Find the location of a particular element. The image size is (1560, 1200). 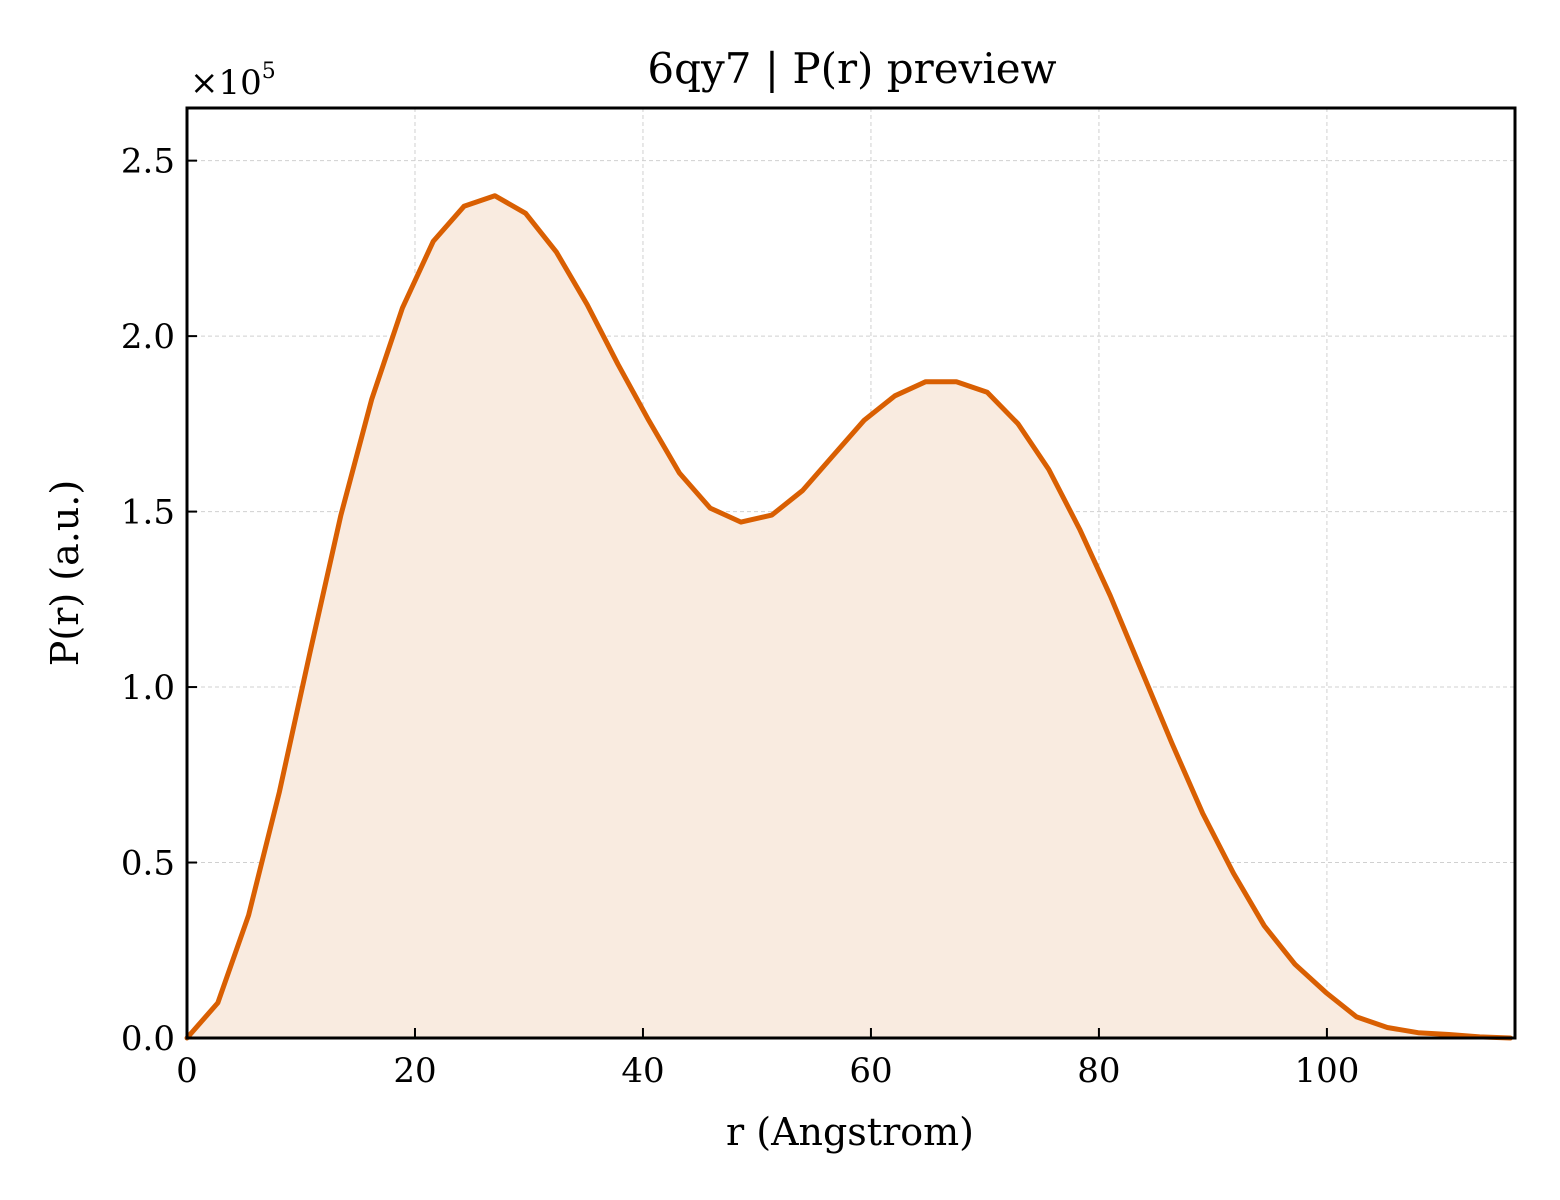

x-tick-label: 60 is located at coordinates (870, 1071).